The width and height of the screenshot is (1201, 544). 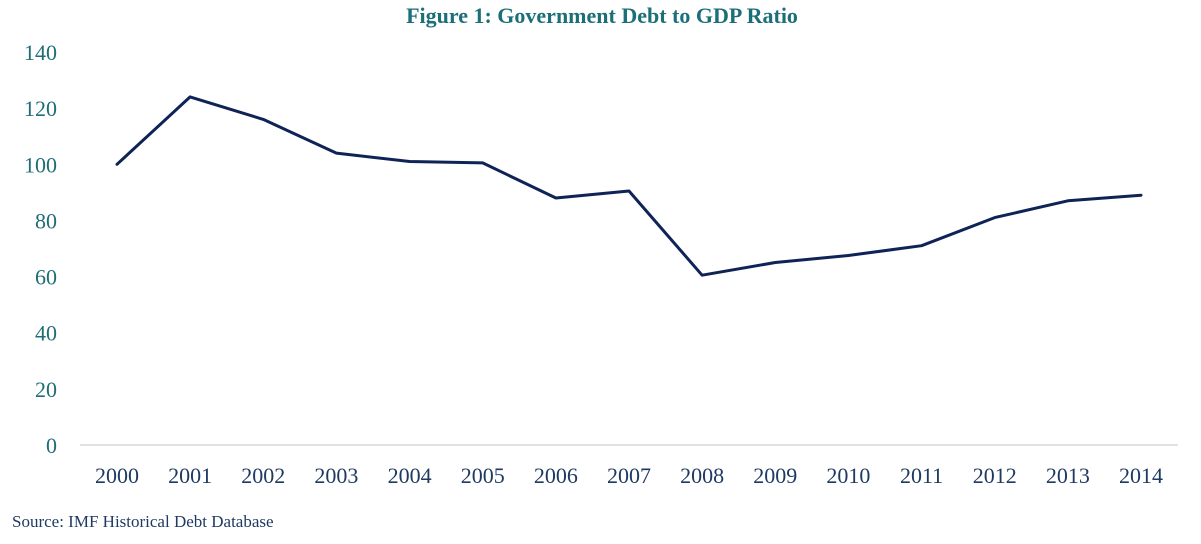 I want to click on x-tick-label: 2010, so click(x=848, y=475).